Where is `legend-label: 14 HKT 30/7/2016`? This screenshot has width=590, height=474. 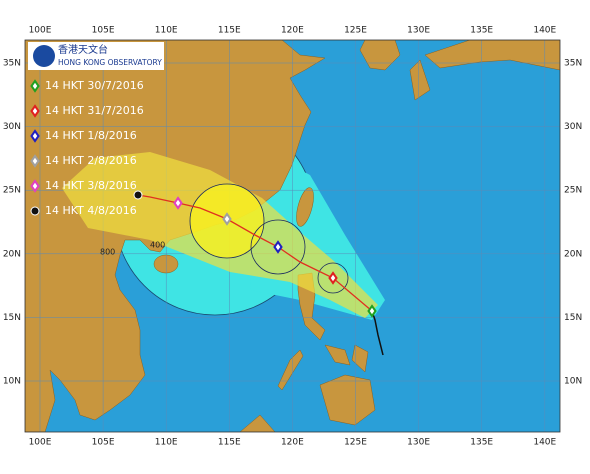
legend-label: 14 HKT 30/7/2016 is located at coordinates (94, 85).